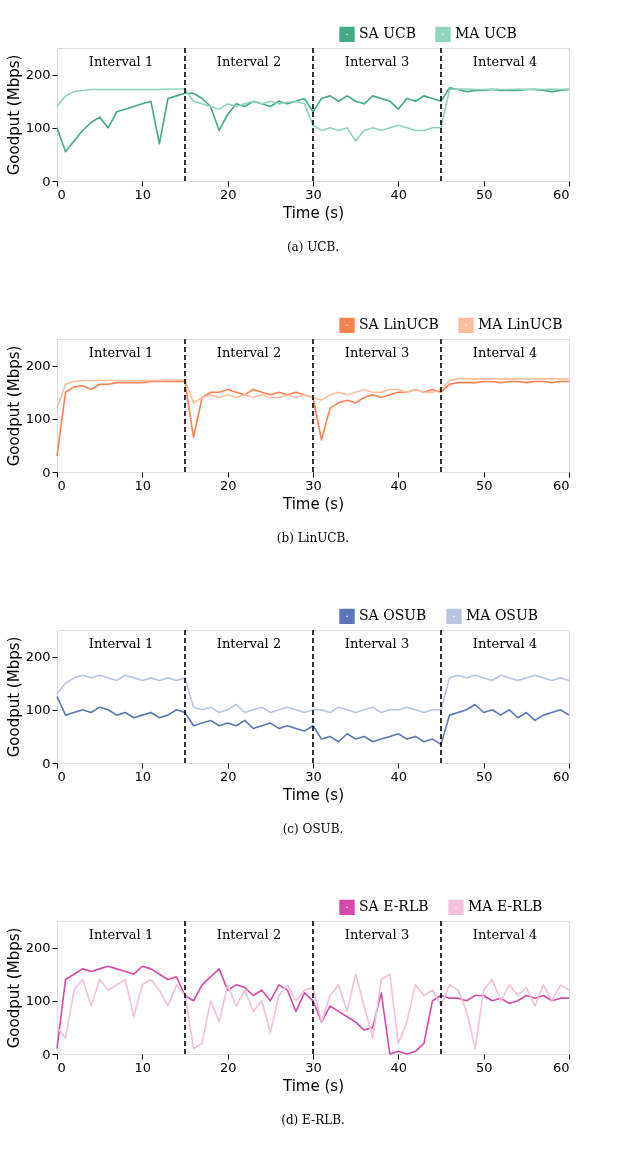  I want to click on text: (d) E-RLB., so click(313, 1120).